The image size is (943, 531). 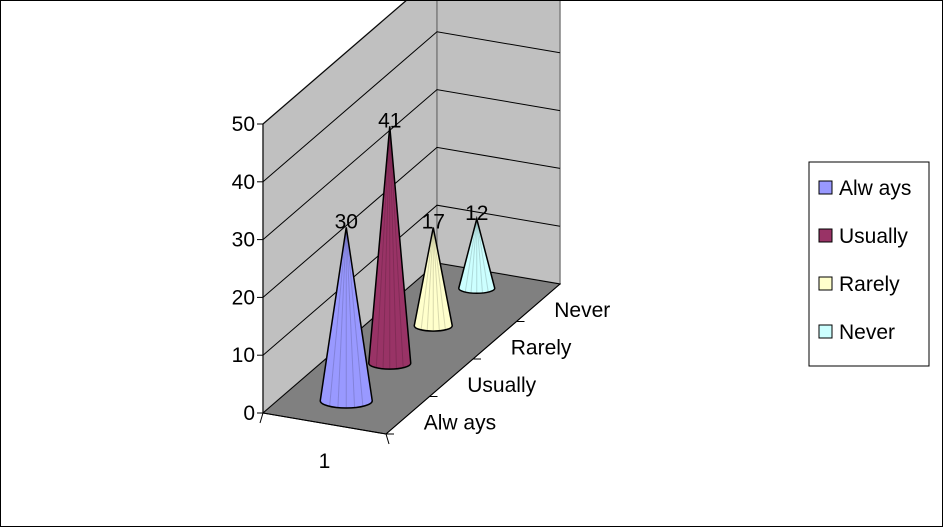 What do you see at coordinates (243, 297) in the screenshot?
I see `y-tick-label: 20` at bounding box center [243, 297].